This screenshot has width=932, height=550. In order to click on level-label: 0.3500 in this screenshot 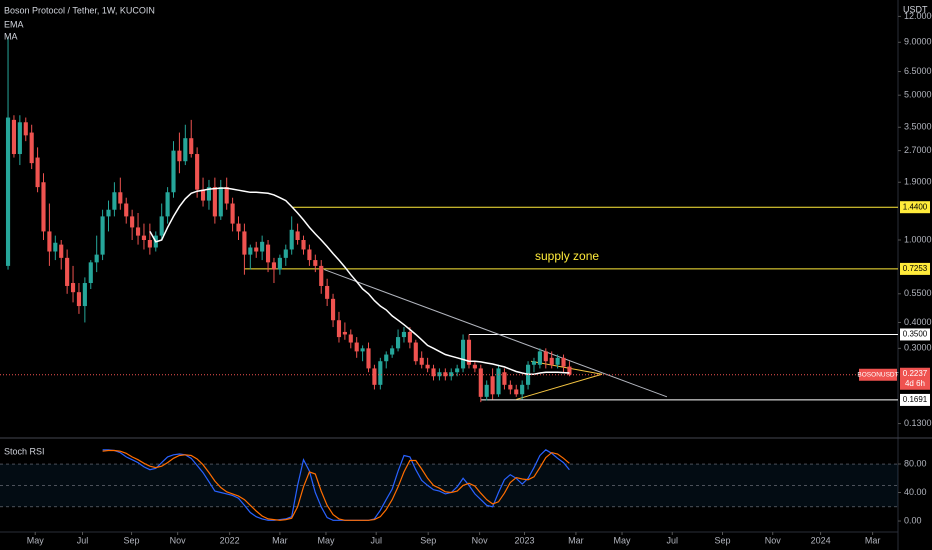, I will do `click(915, 334)`.